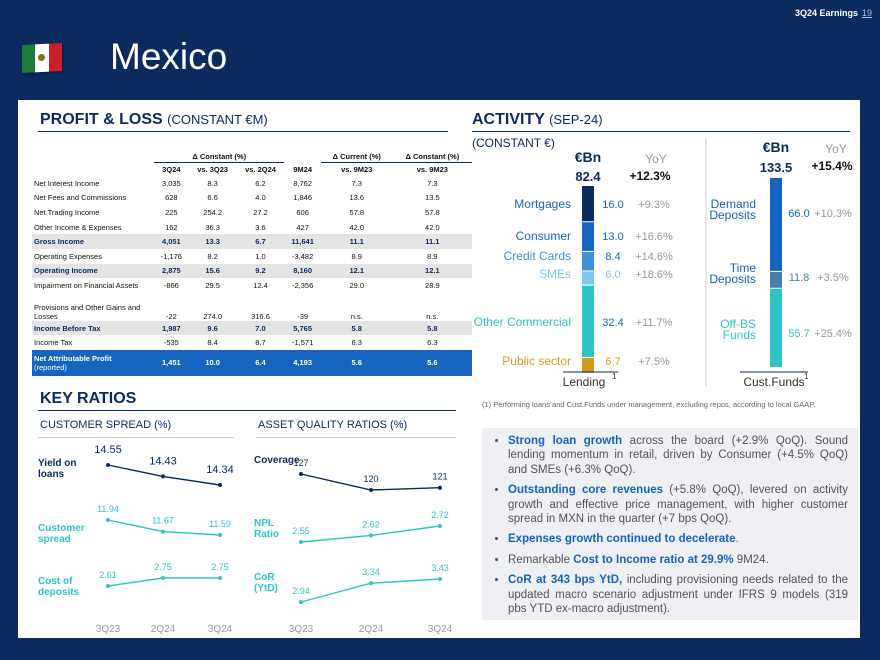 This screenshot has width=880, height=660. Describe the element at coordinates (612, 237) in the screenshot. I see `lending-value: 13.0` at that location.